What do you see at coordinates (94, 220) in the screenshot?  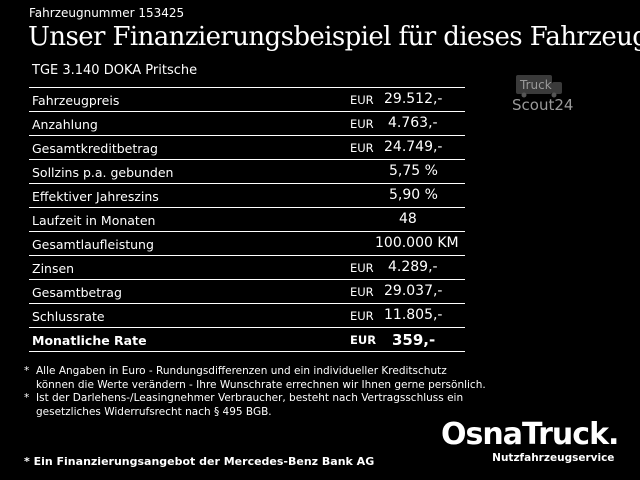 I see `row-label: Laufzeit in Monaten` at bounding box center [94, 220].